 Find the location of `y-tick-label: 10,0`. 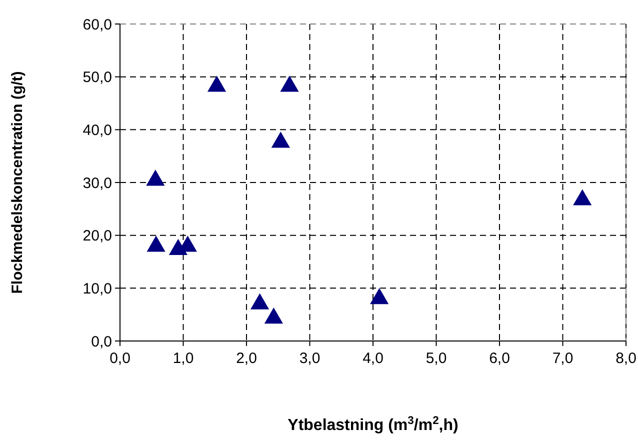

y-tick-label: 10,0 is located at coordinates (97, 289).